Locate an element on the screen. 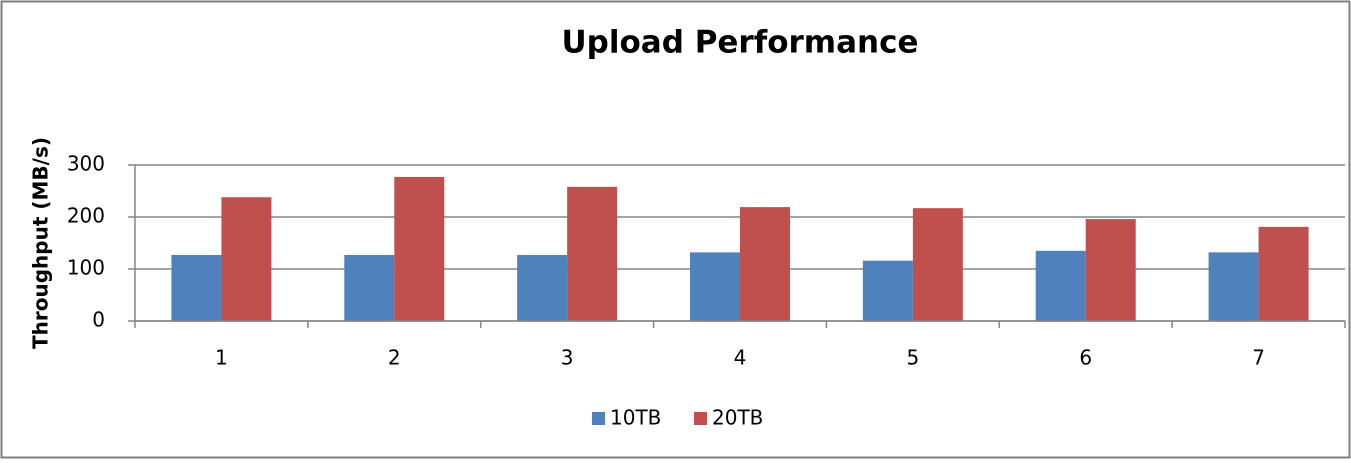 This screenshot has height=463, width=1351. legend-label: 10TB is located at coordinates (635, 418).